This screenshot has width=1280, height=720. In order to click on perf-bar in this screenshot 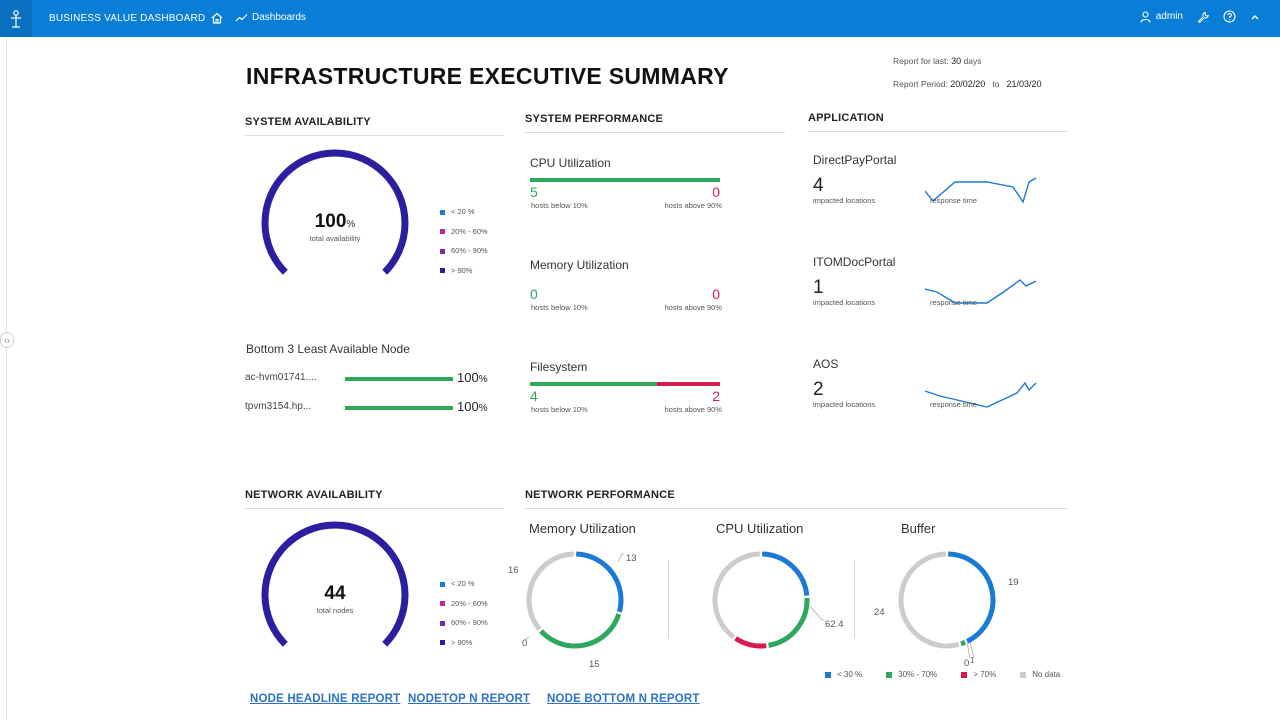, I will do `click(625, 180)`.